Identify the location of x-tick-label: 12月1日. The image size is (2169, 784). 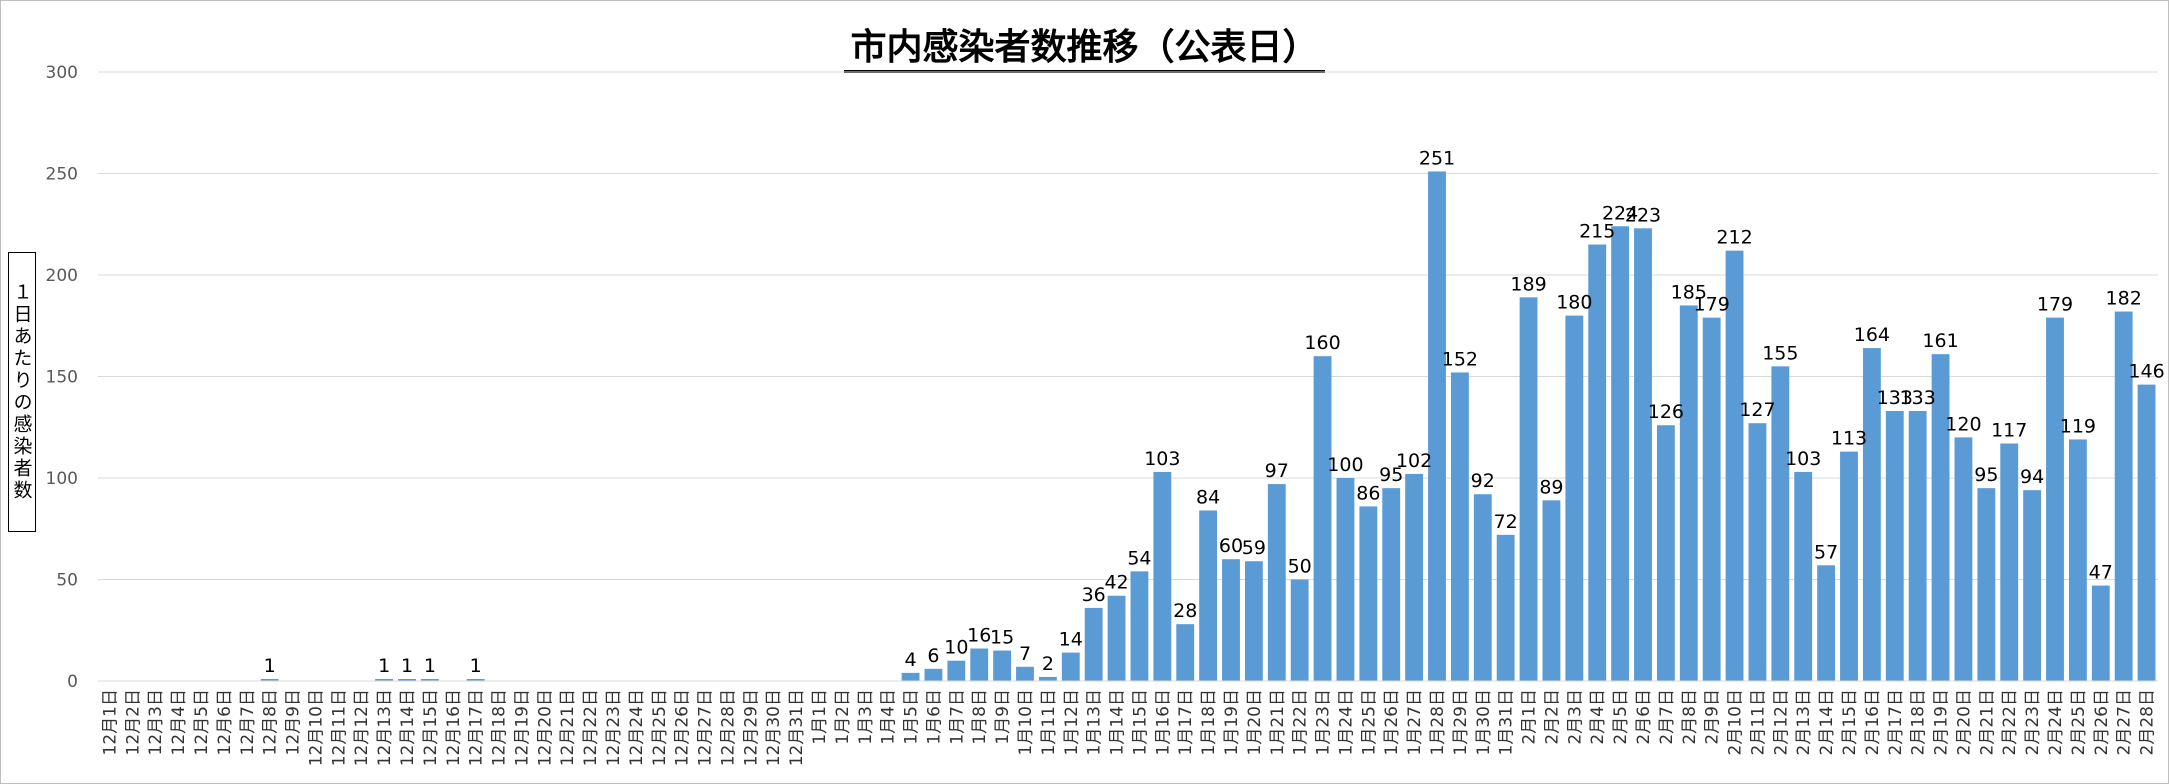
(110, 722).